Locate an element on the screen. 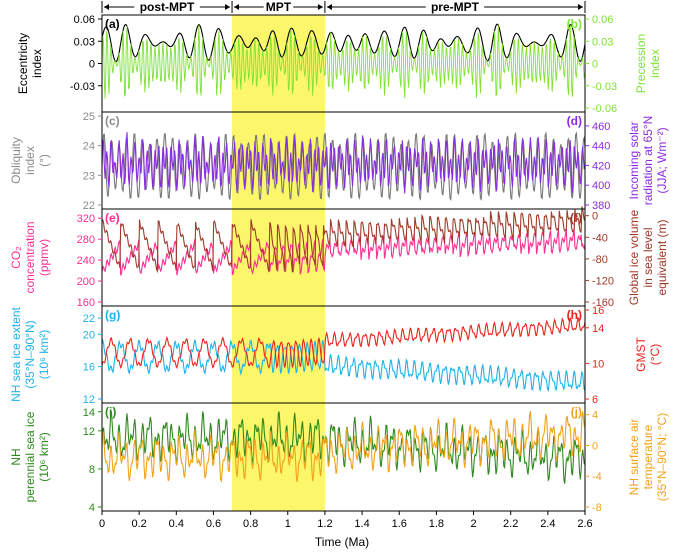  tick-label-right-gh: 14 is located at coordinates (598, 329).